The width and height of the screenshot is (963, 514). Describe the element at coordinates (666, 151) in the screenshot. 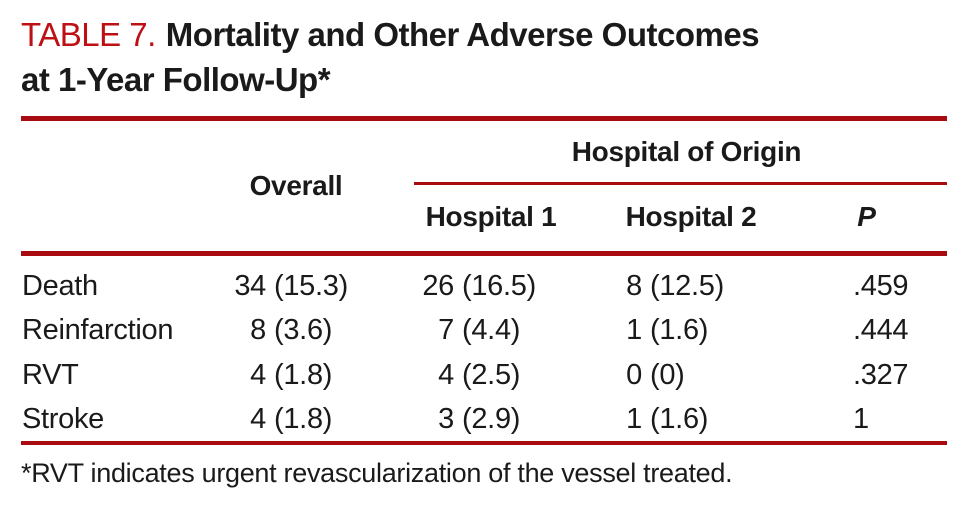

I see `header-hospital-of-origin: Hospital of Origin` at that location.